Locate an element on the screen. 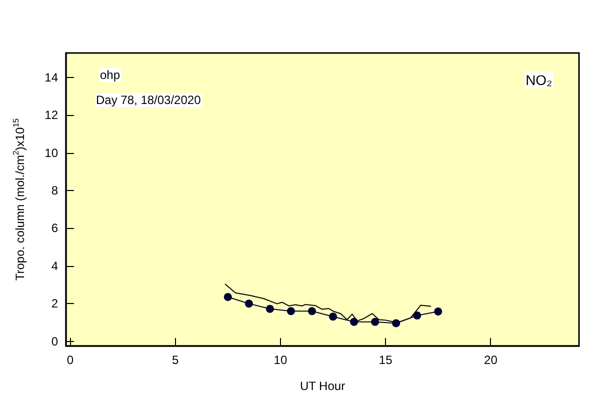 The image size is (611, 399). y-axis-title: Tropo. column (mol./cm2)x1015 is located at coordinates (19, 199).